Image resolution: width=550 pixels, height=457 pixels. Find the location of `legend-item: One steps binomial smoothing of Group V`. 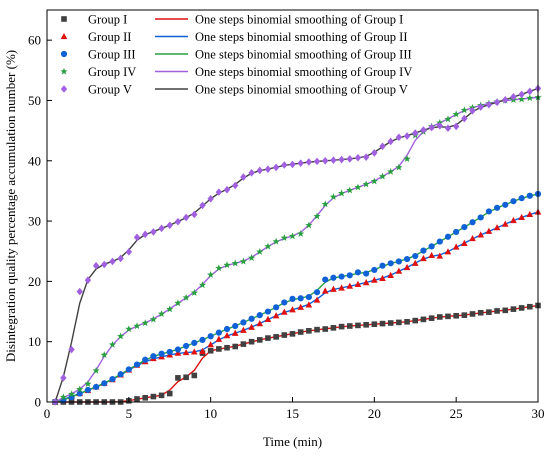

legend-item: One steps binomial smoothing of Group V is located at coordinates (281, 90).